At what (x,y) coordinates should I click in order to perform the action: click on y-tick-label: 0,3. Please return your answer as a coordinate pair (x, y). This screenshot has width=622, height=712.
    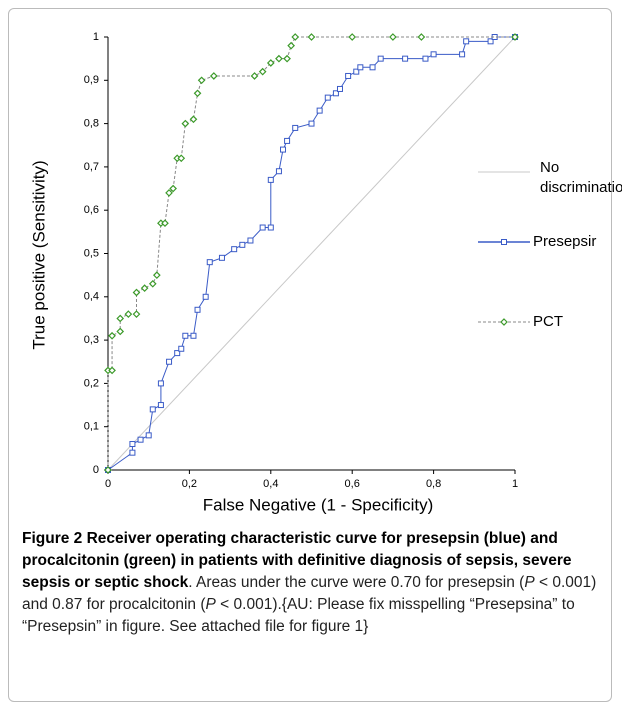
    Looking at the image, I should click on (91, 340).